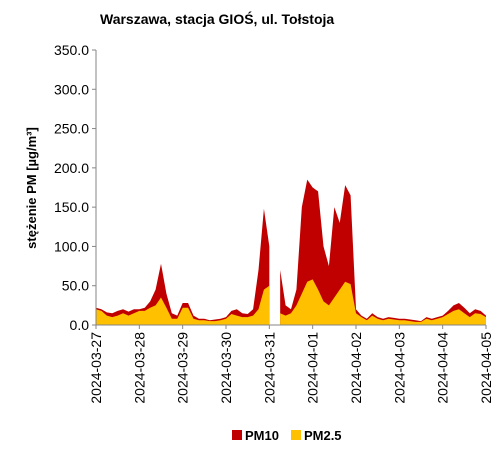  I want to click on y-axis-label: stężenie PM [µg/m³], so click(31, 188).